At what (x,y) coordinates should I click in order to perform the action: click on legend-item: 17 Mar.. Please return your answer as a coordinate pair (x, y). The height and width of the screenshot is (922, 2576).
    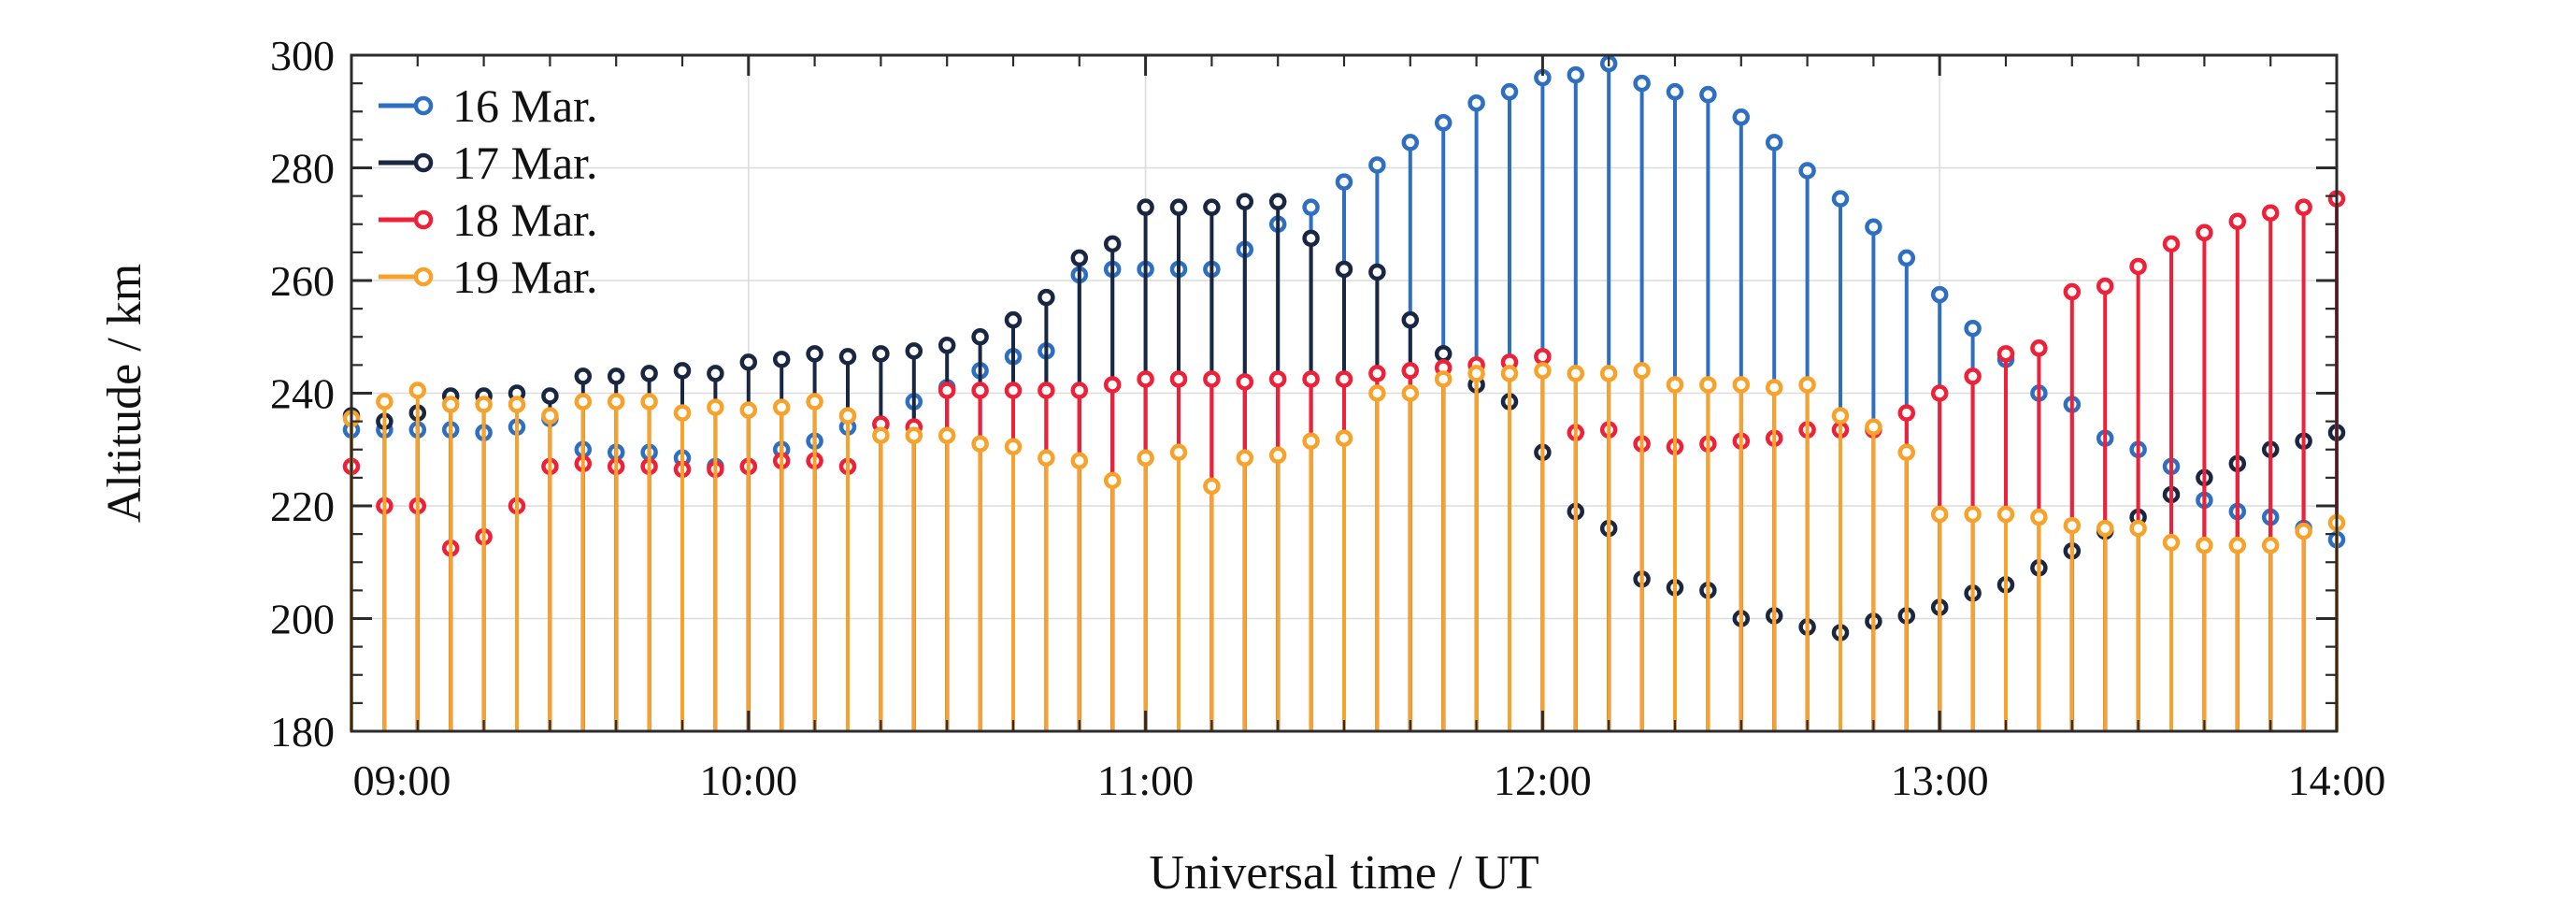
    Looking at the image, I should click on (489, 163).